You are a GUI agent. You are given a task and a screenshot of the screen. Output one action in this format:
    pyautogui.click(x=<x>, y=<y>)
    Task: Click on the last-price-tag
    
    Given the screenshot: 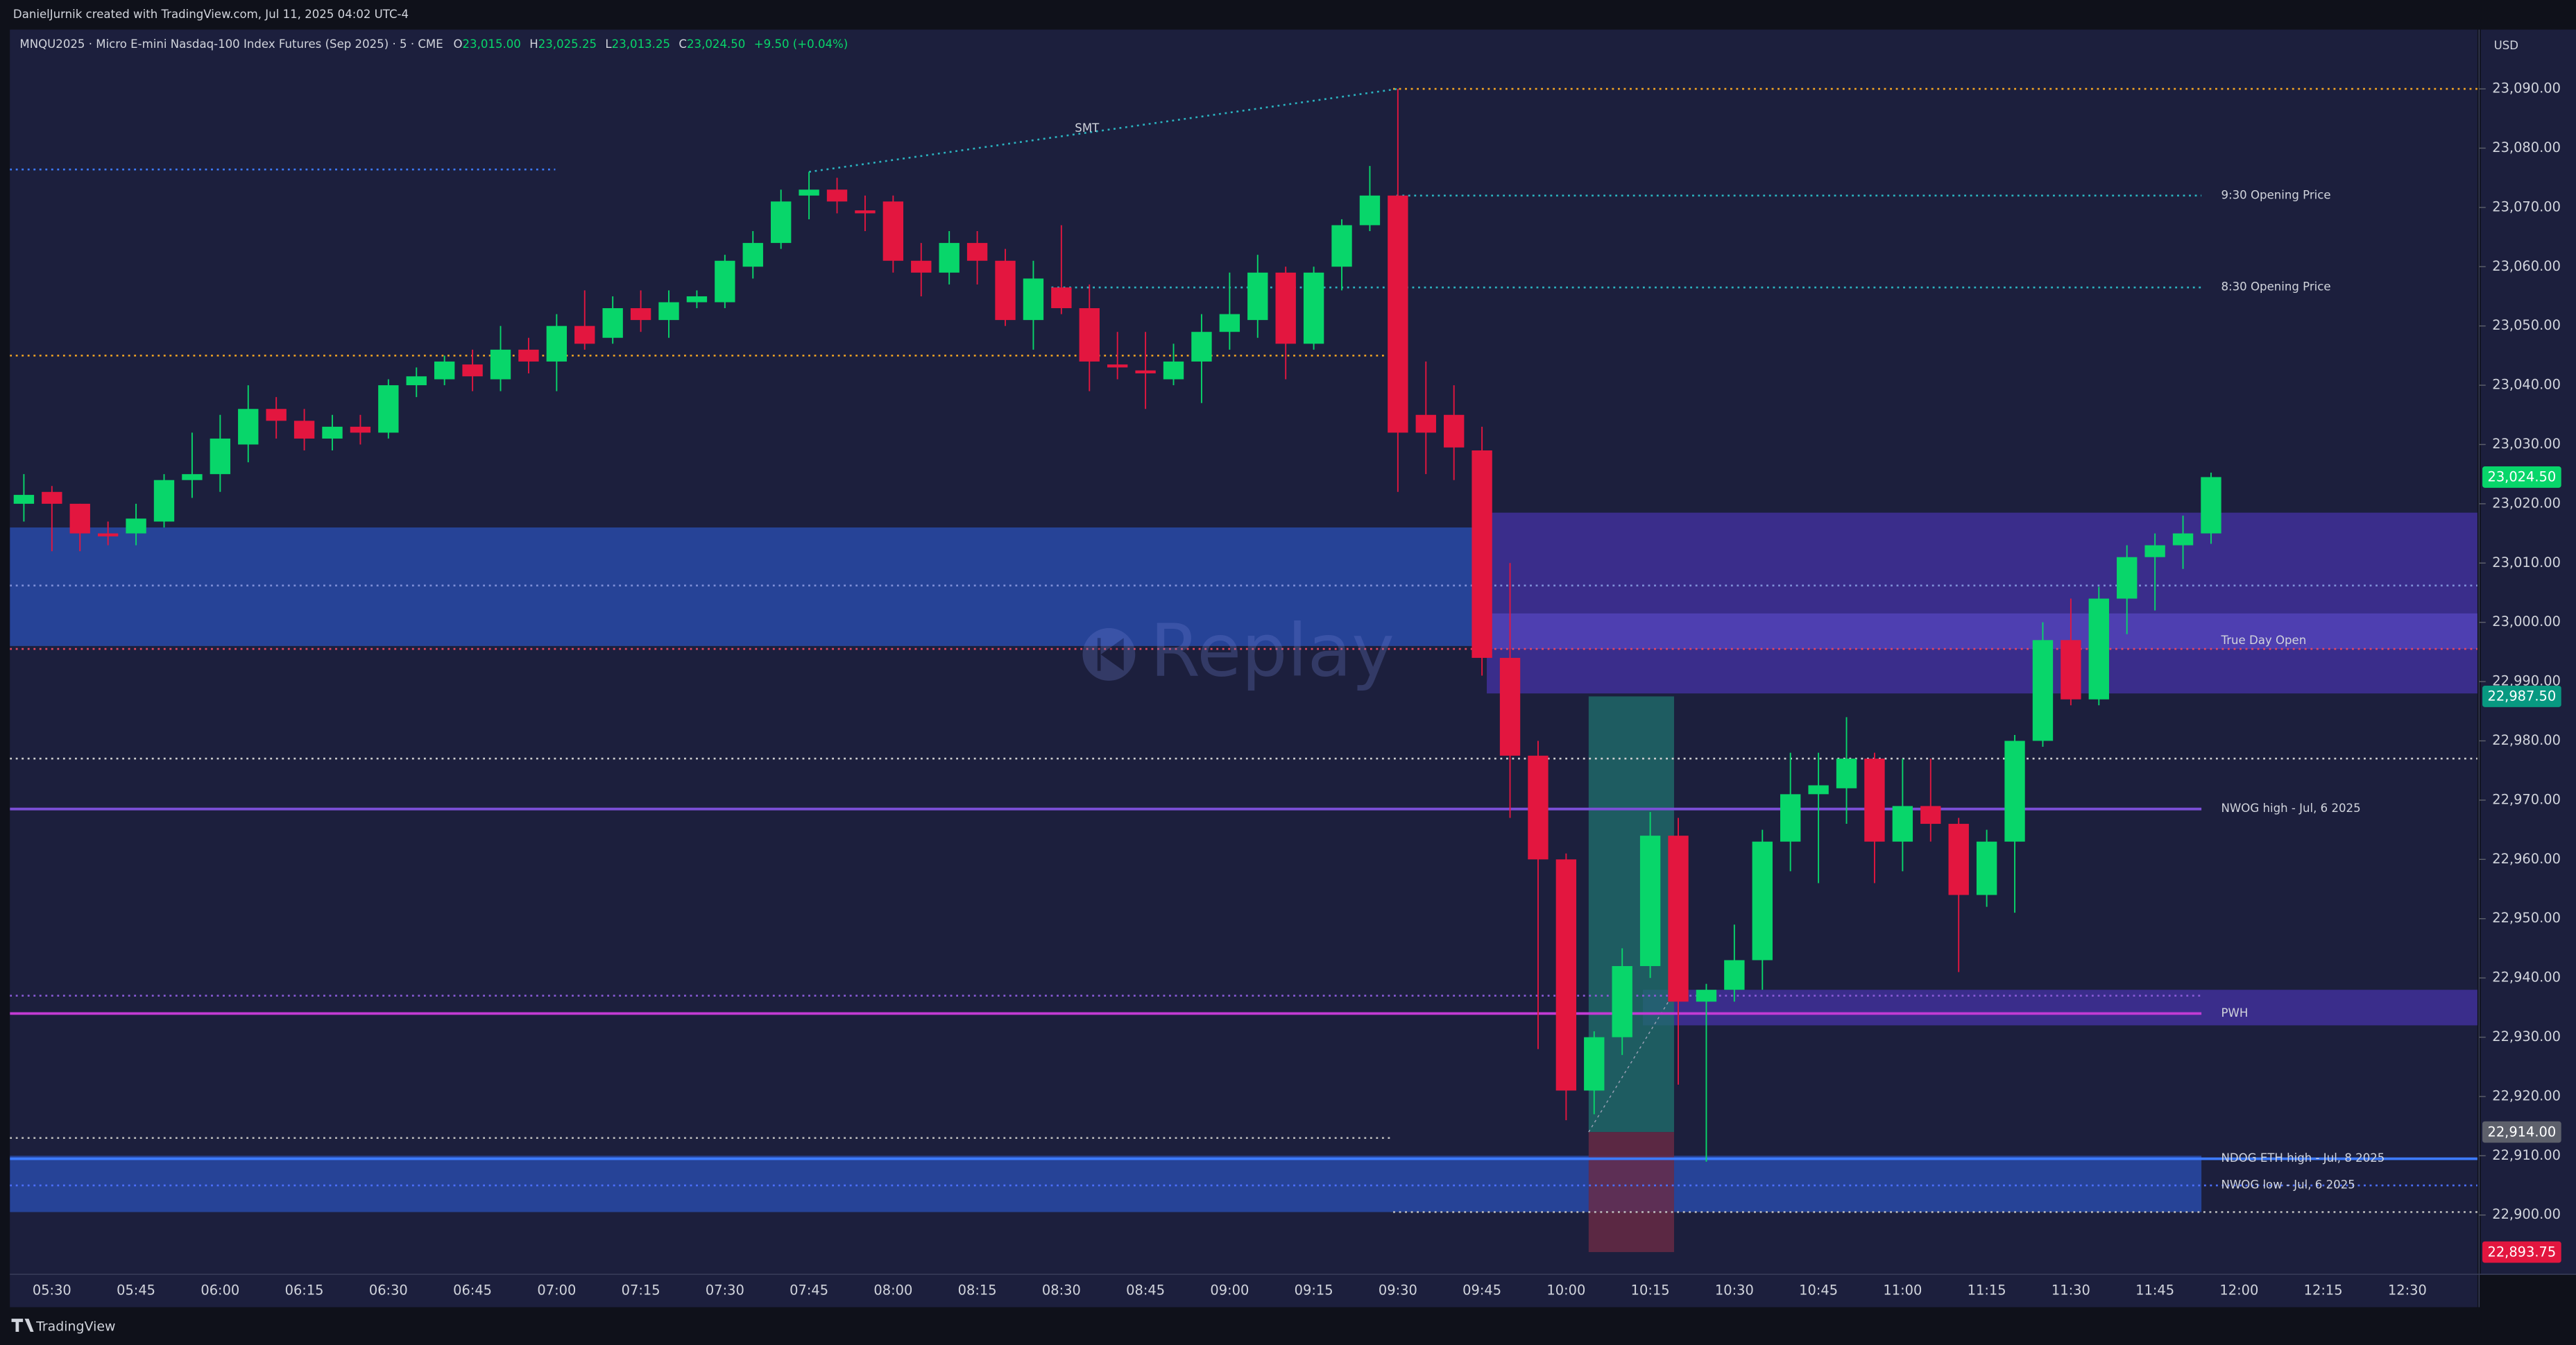 What is the action you would take?
    pyautogui.click(x=2521, y=477)
    